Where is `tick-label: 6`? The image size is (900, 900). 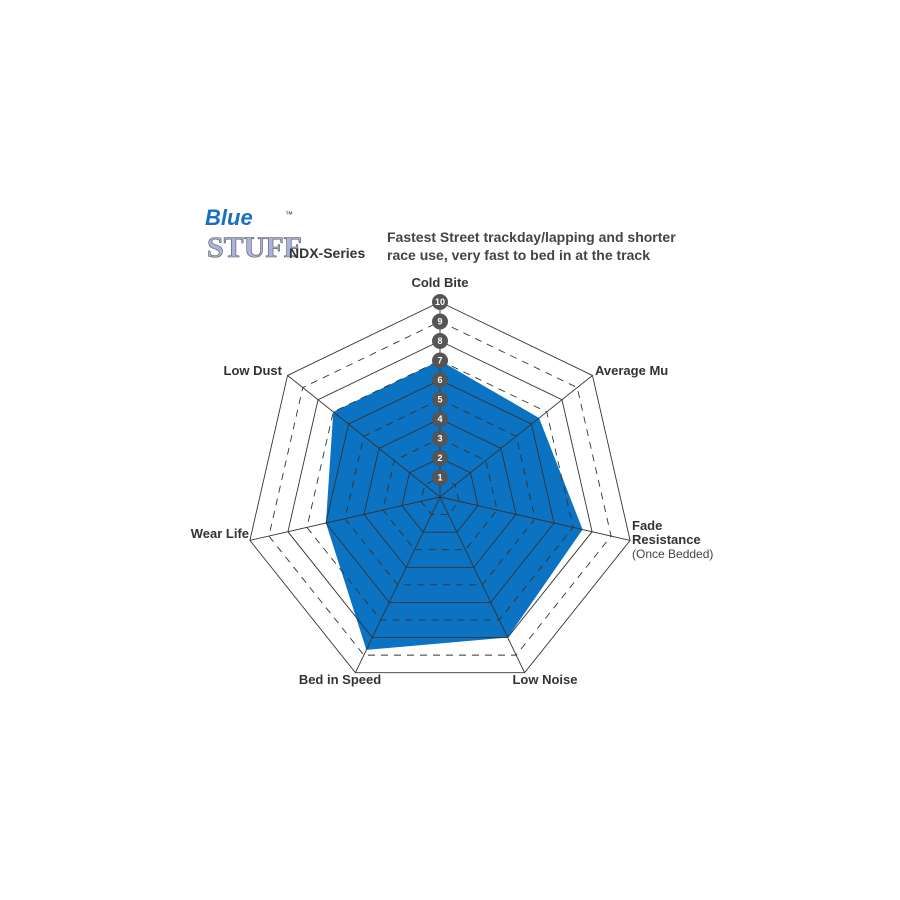 tick-label: 6 is located at coordinates (439, 380).